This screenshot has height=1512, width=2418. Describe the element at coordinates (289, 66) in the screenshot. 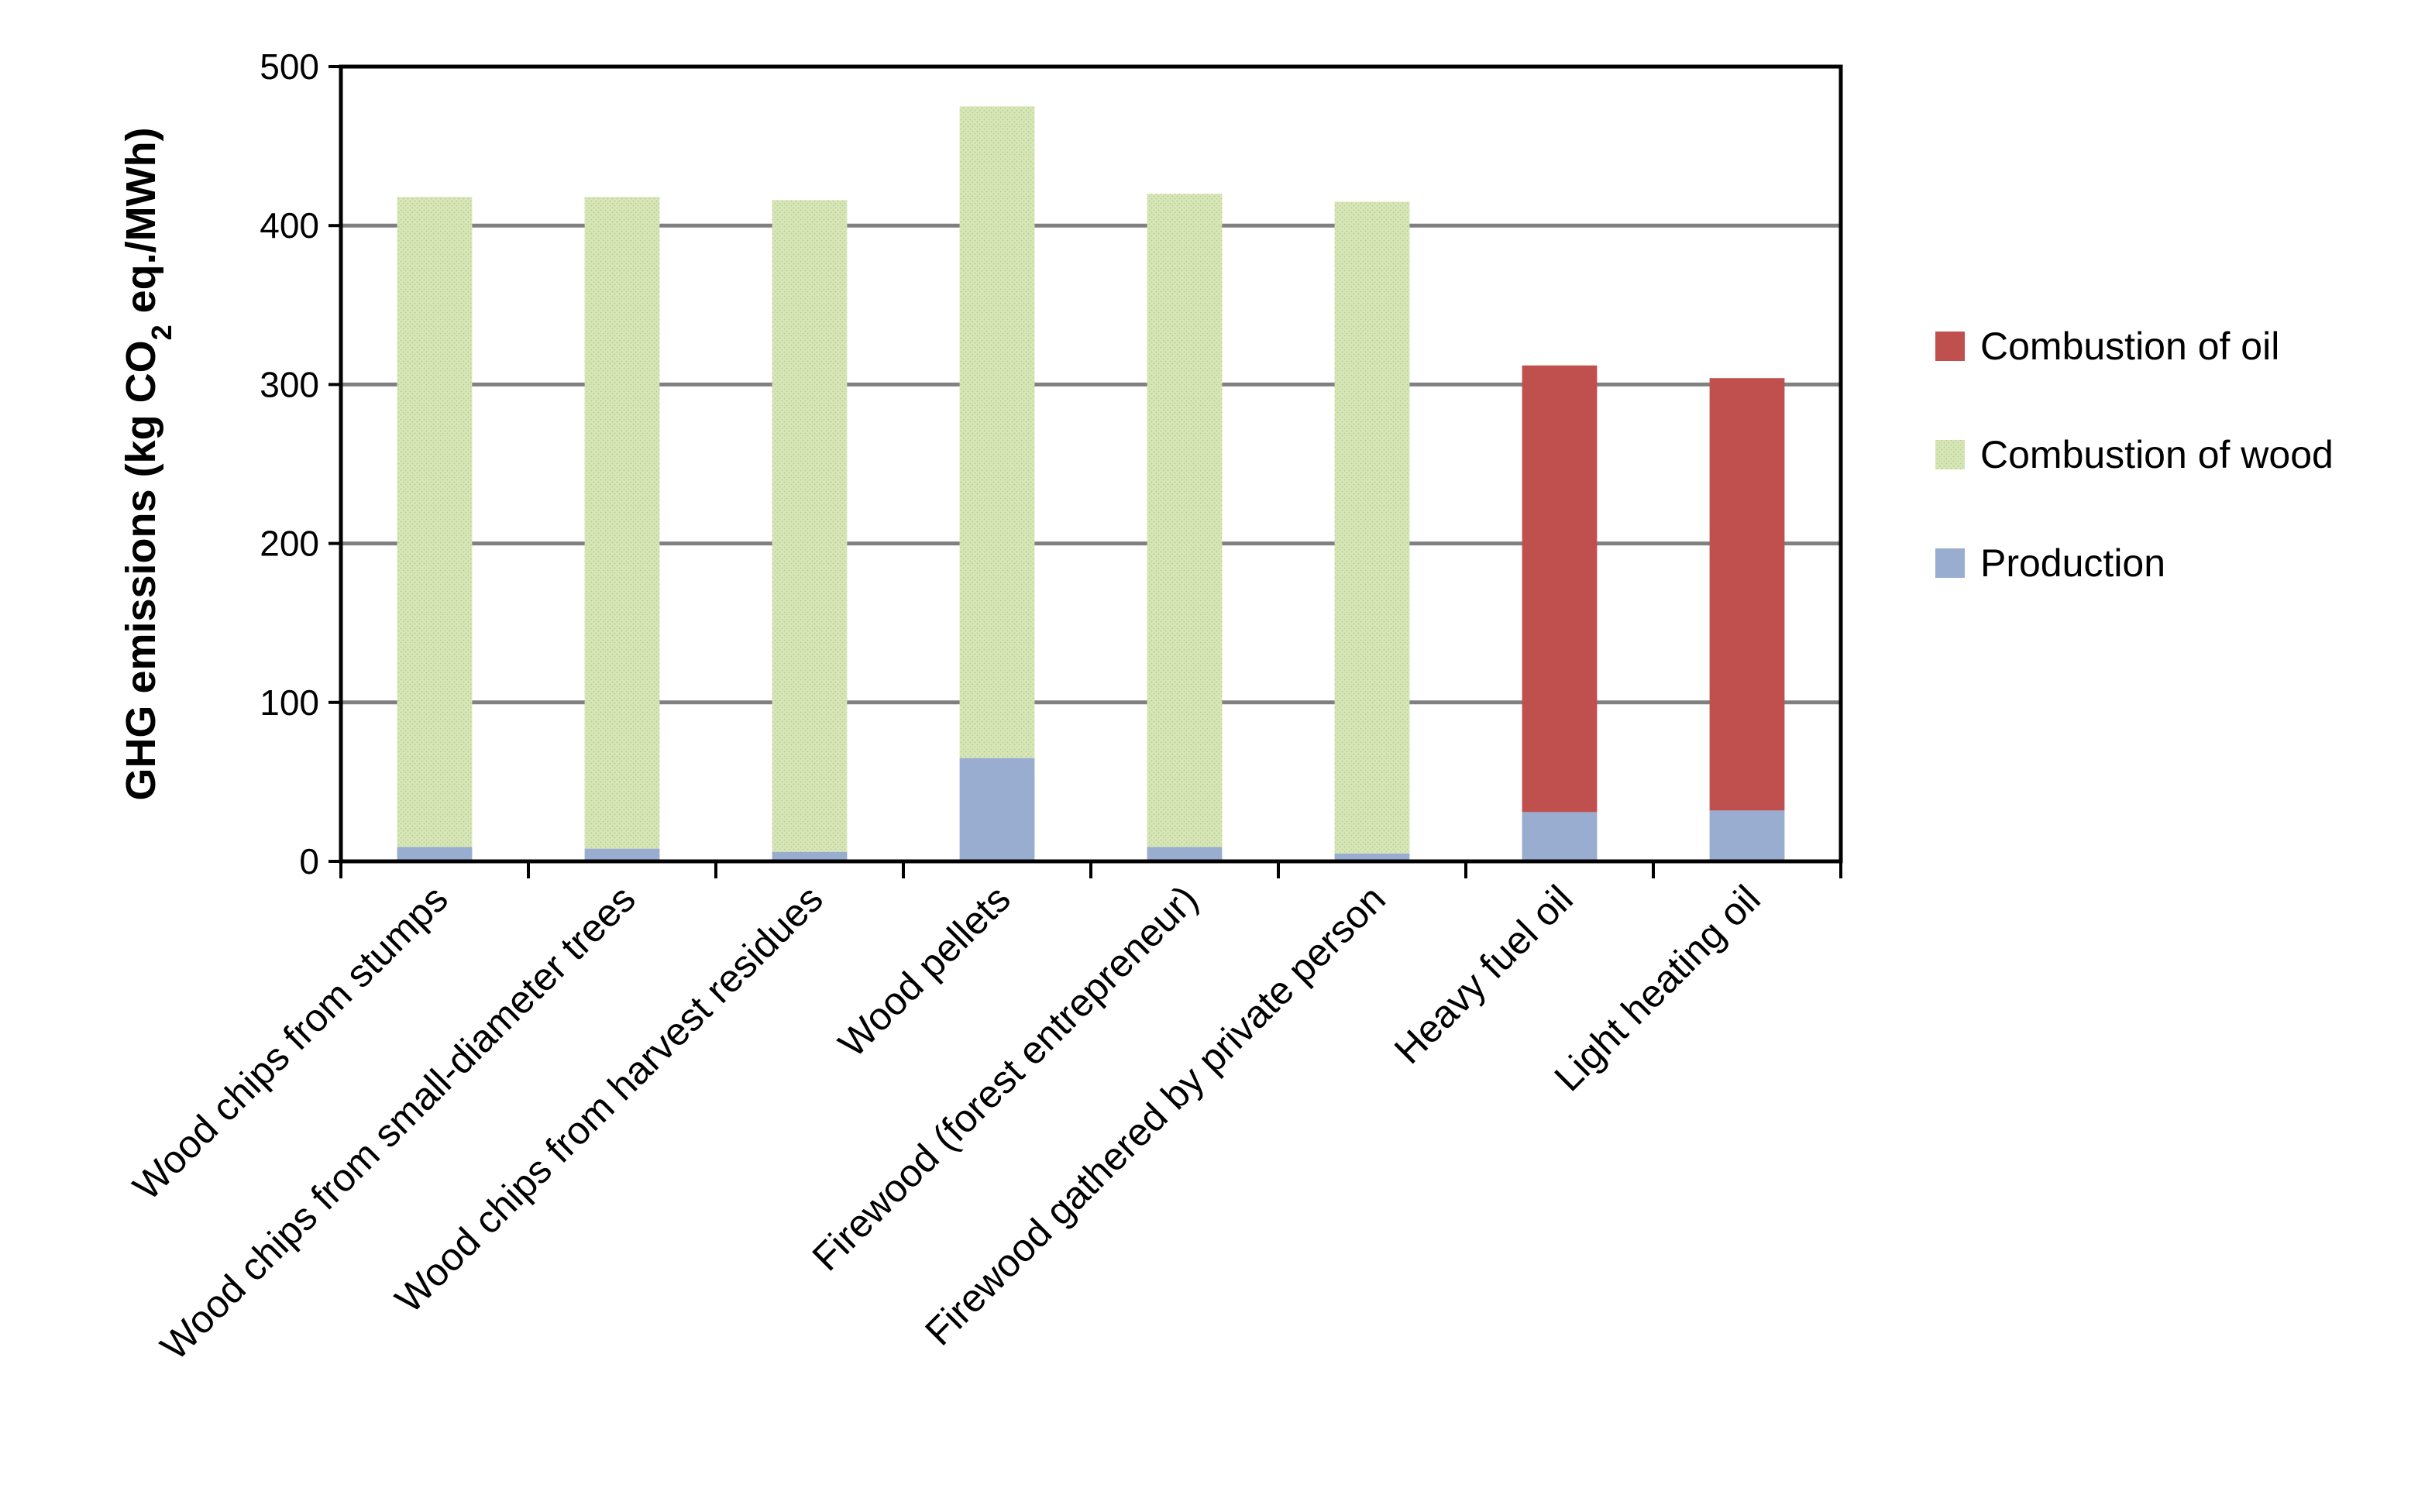

I see `y-tick-label: 500` at that location.